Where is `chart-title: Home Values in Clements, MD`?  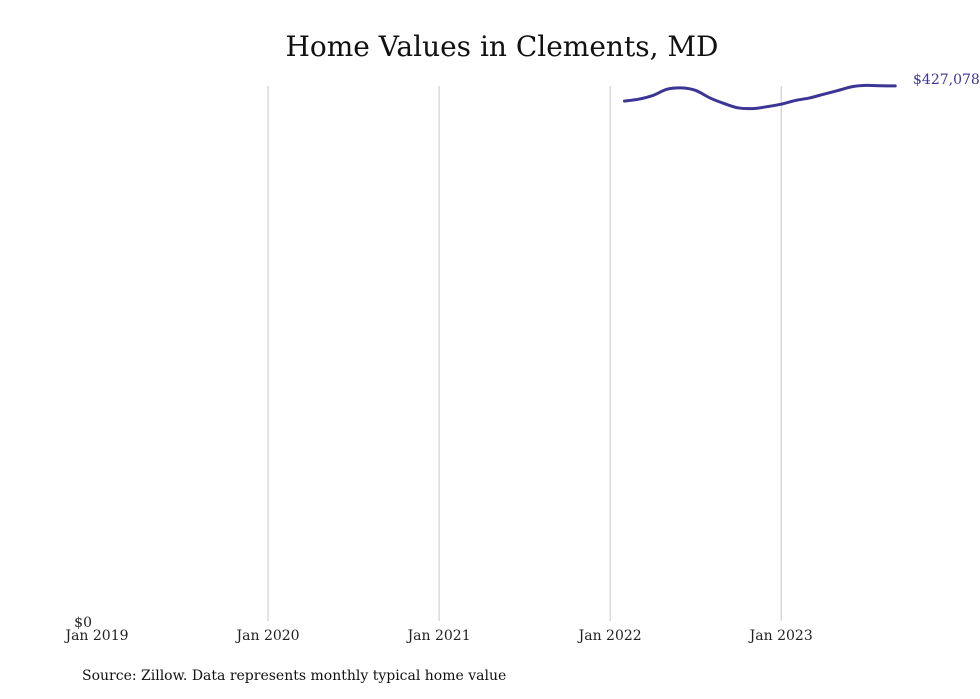 chart-title: Home Values in Clements, MD is located at coordinates (502, 46).